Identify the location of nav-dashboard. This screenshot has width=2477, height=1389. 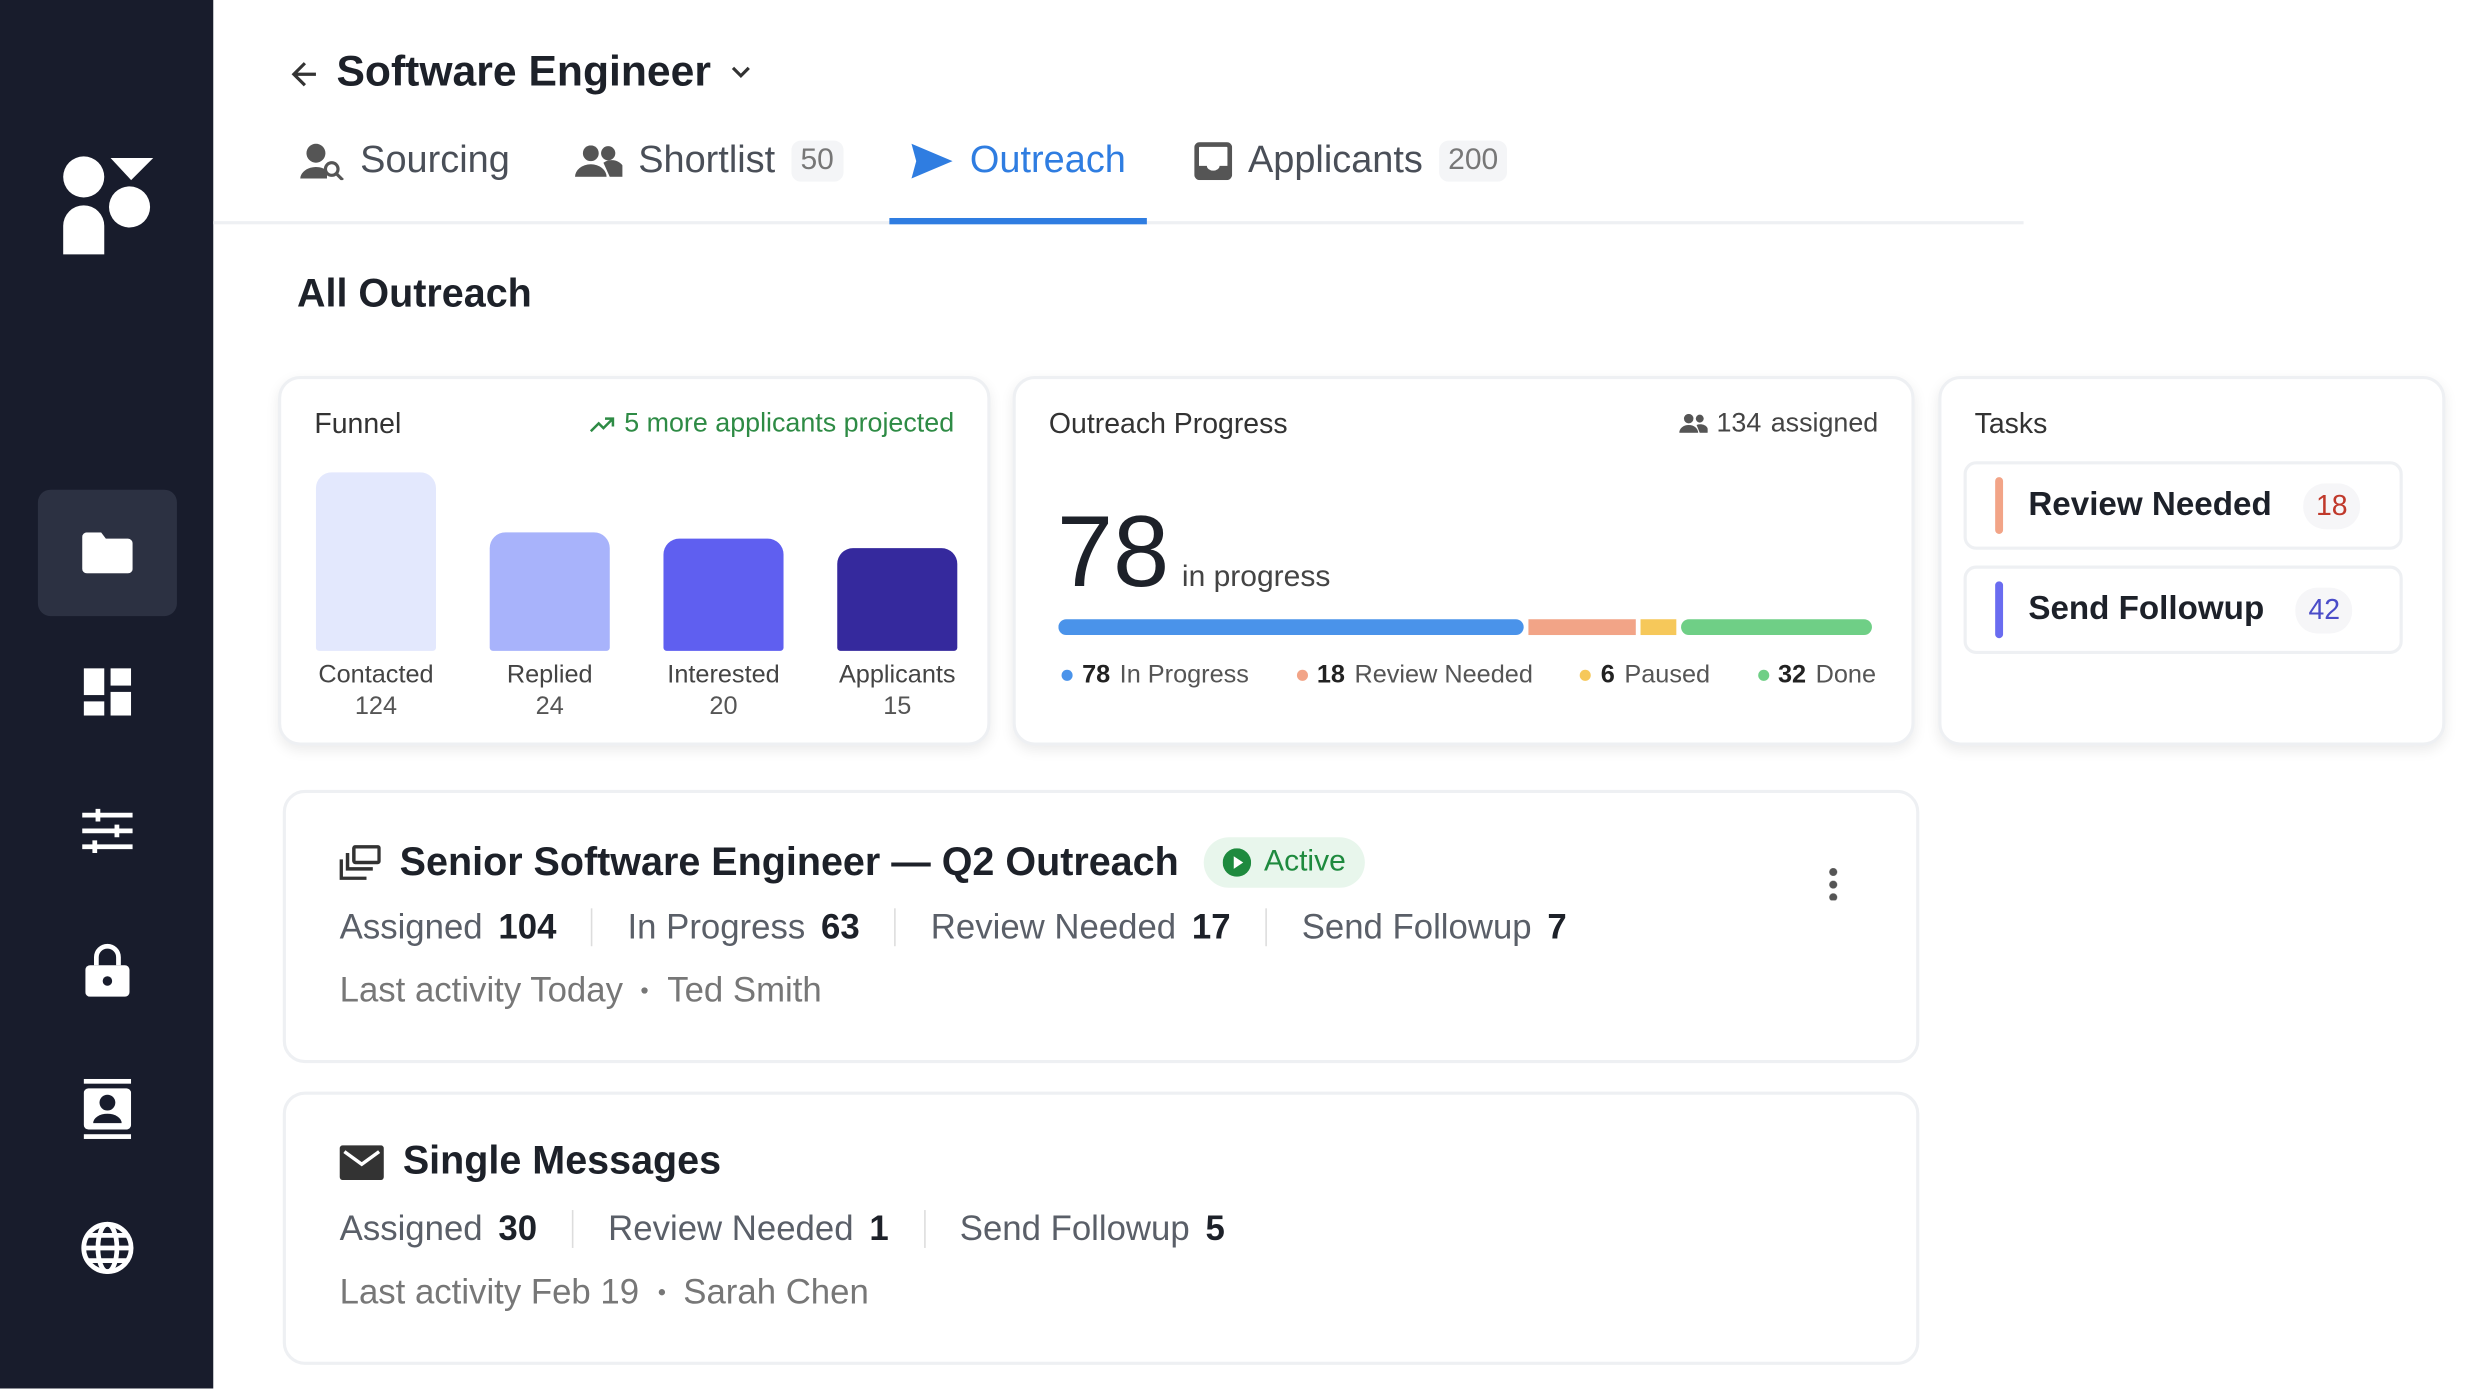
(107, 692).